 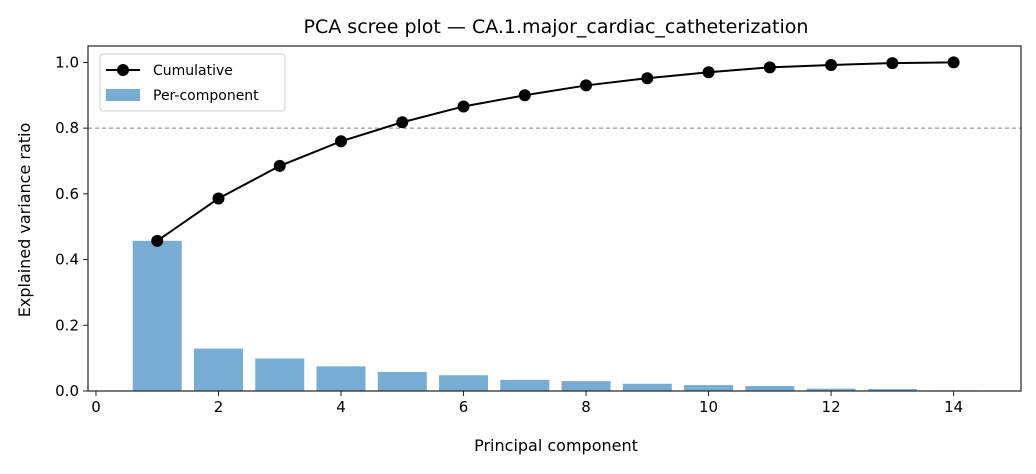 What do you see at coordinates (831, 407) in the screenshot?
I see `x-tick-label: 12` at bounding box center [831, 407].